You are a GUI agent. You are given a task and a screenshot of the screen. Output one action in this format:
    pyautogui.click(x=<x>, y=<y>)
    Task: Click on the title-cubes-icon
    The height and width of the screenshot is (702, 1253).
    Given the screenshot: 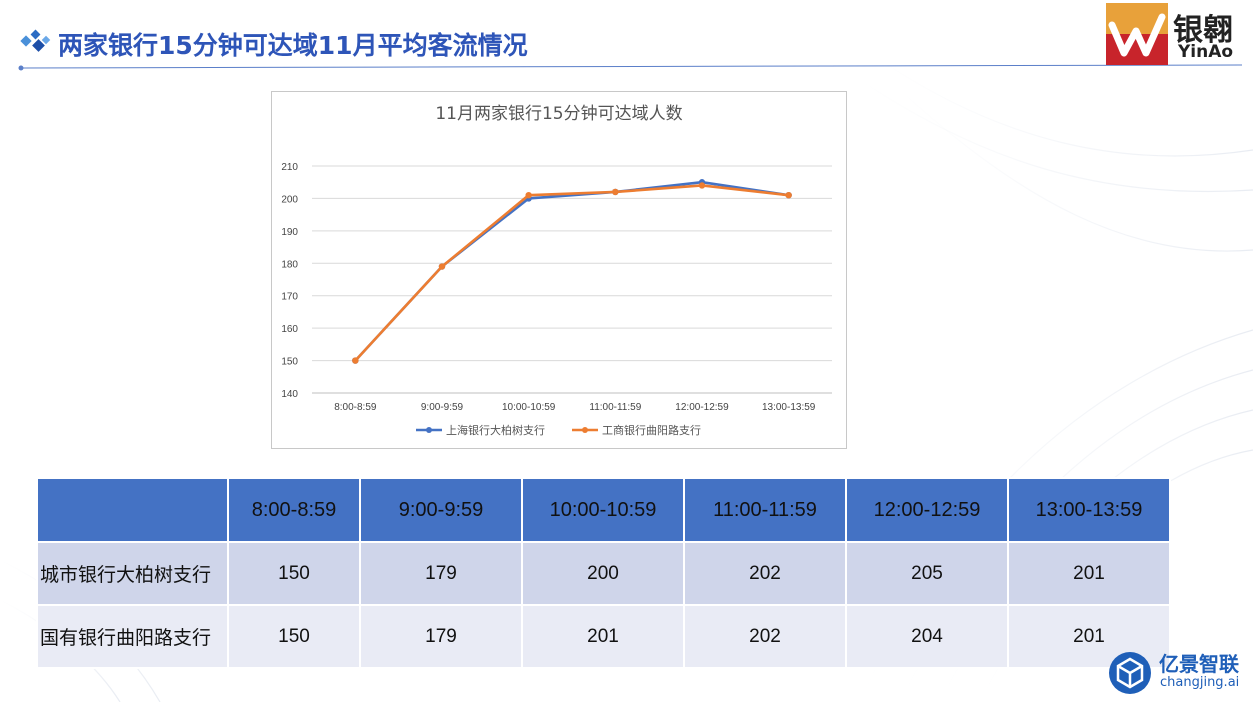 What is the action you would take?
    pyautogui.click(x=35, y=40)
    